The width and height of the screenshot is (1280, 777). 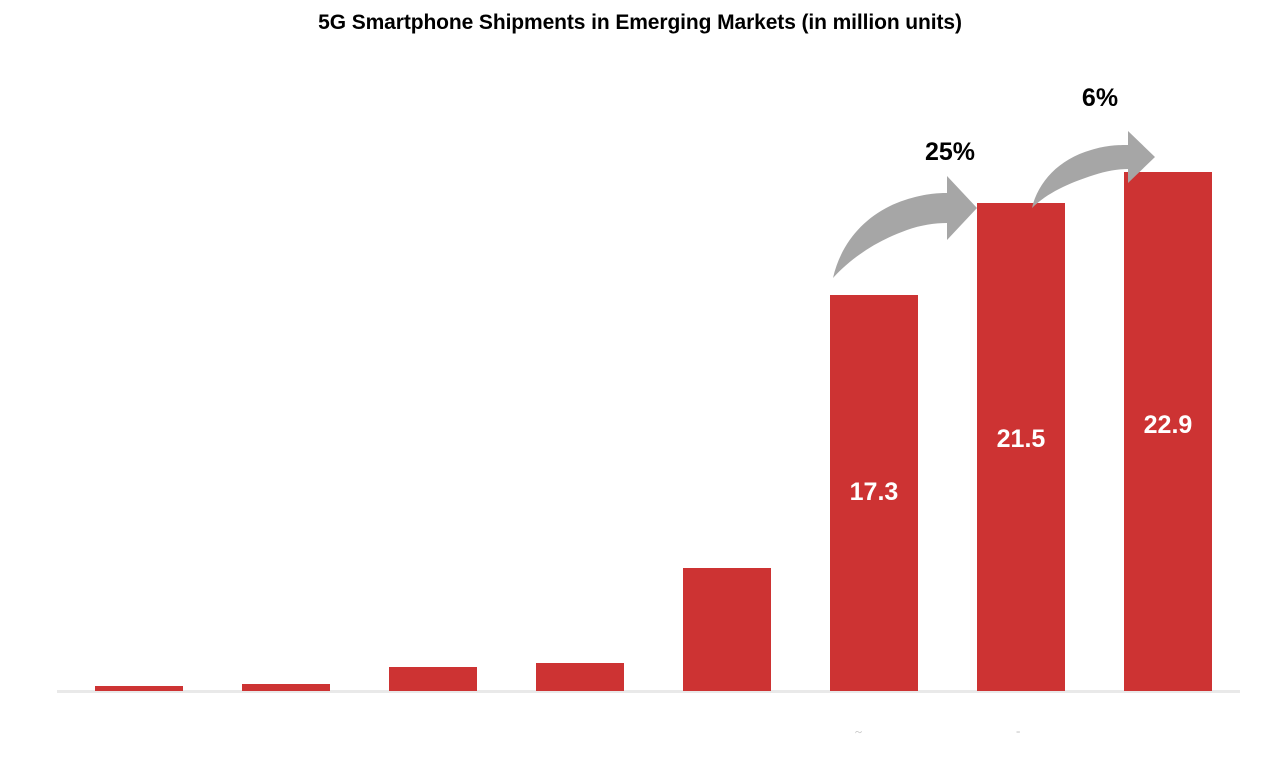 I want to click on bar-value-label-8: 22.9, so click(x=1168, y=425).